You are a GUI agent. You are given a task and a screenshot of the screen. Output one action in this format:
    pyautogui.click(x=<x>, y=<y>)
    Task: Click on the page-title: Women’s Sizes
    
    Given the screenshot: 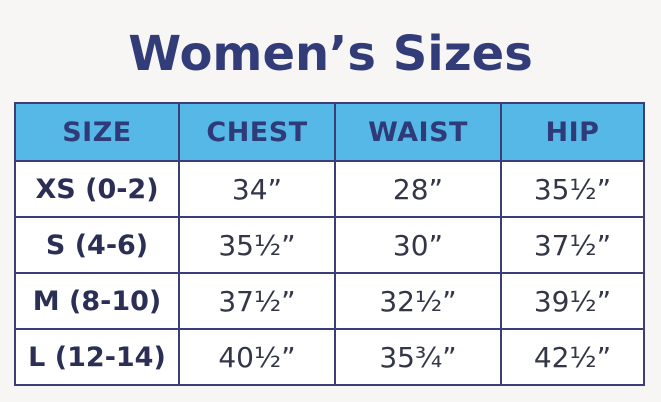 What is the action you would take?
    pyautogui.click(x=330, y=54)
    